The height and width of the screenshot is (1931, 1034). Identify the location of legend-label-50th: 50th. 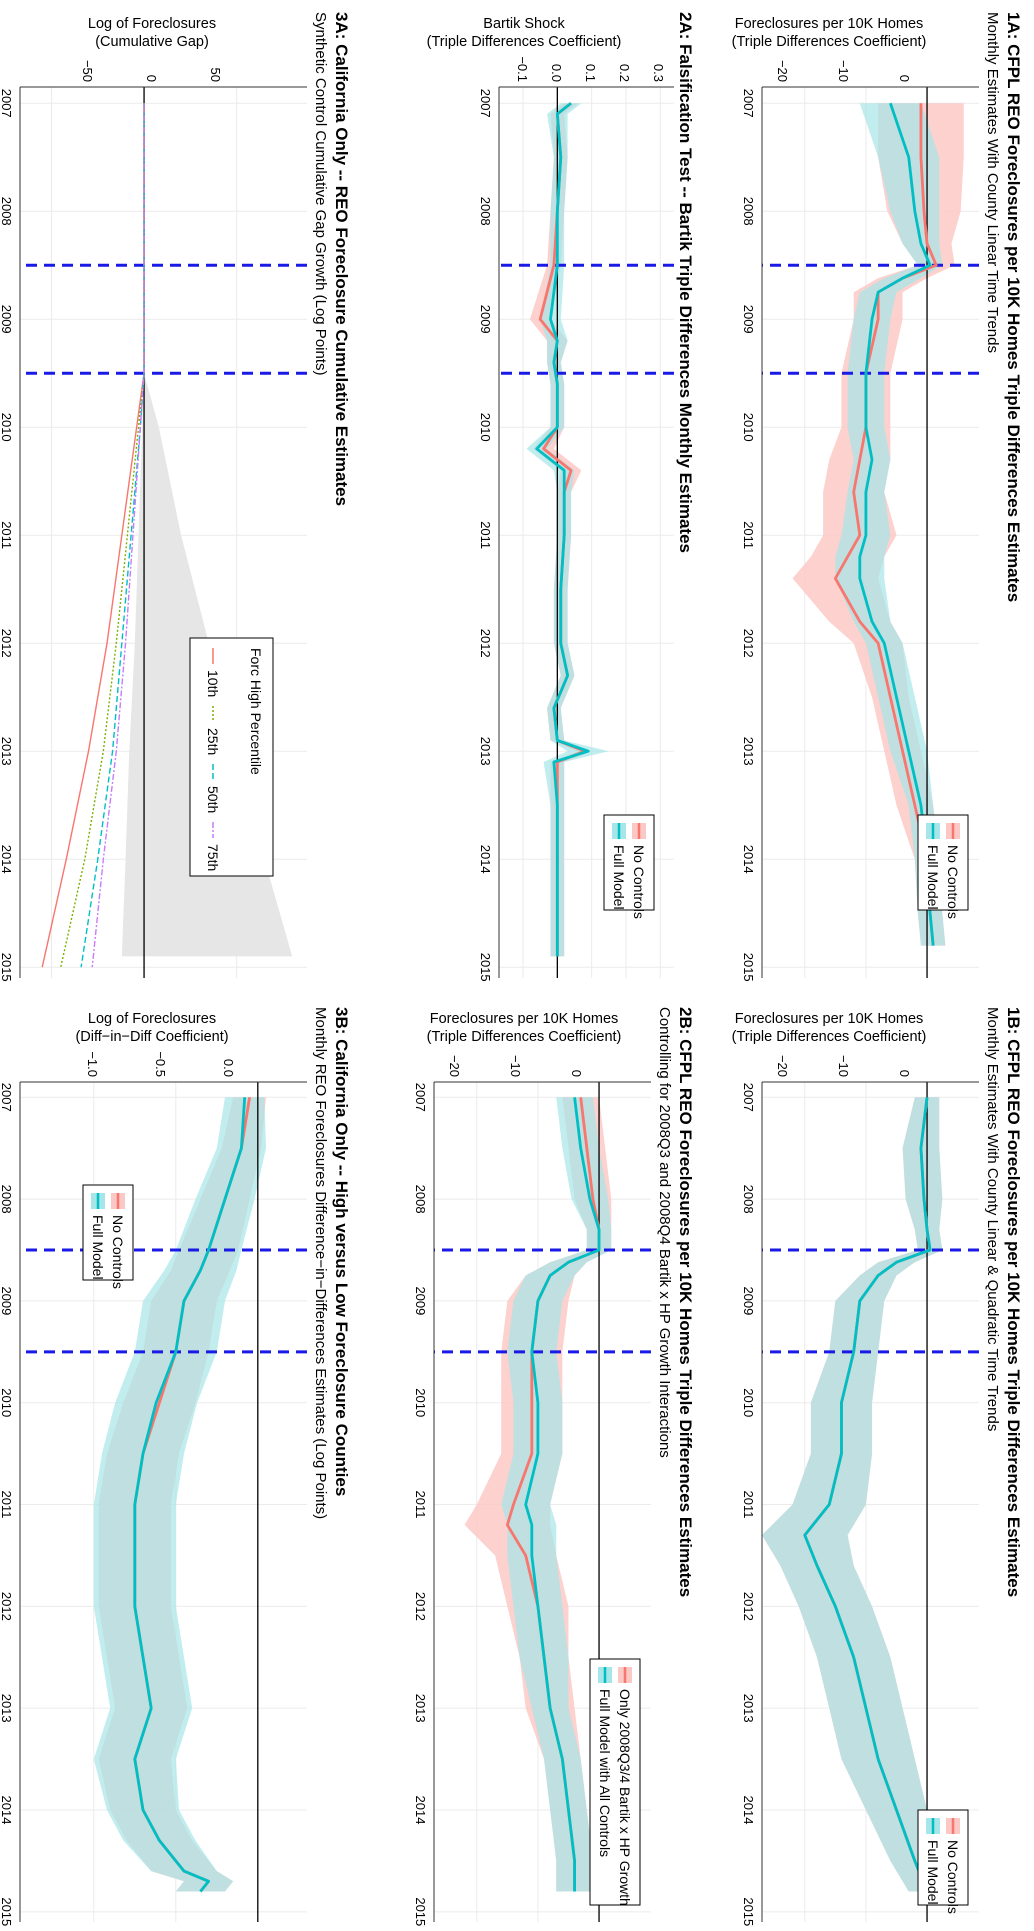
(213, 799).